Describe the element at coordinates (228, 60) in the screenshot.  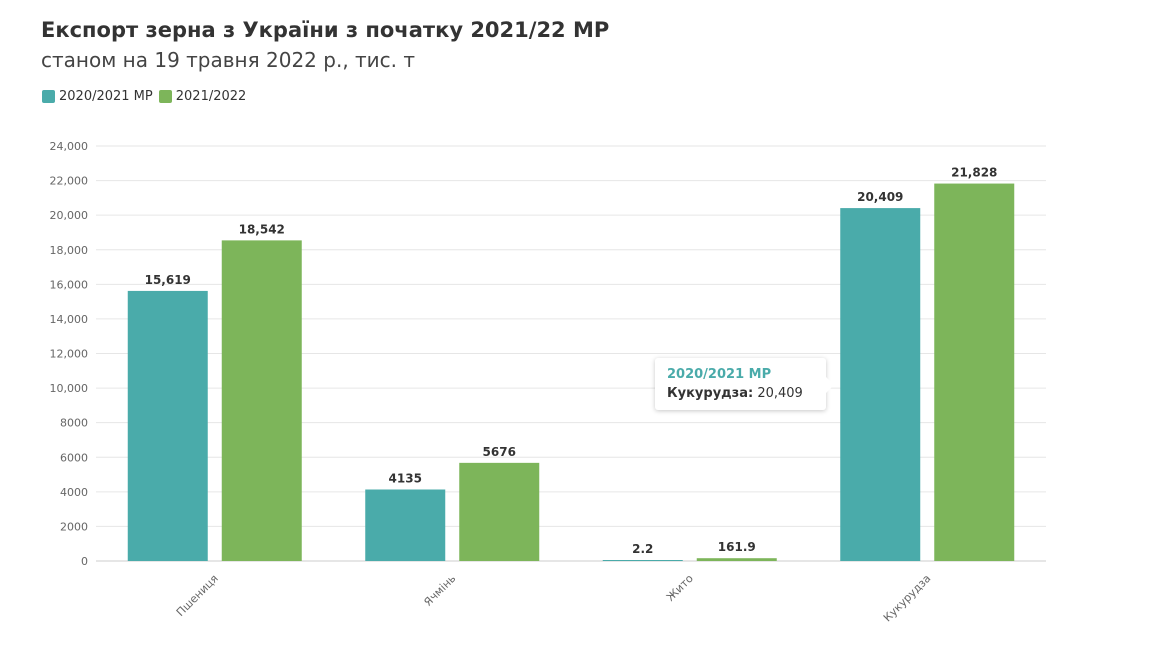
I see `chart-subtitle: станом на 19 травня 2022 р., тис. т` at that location.